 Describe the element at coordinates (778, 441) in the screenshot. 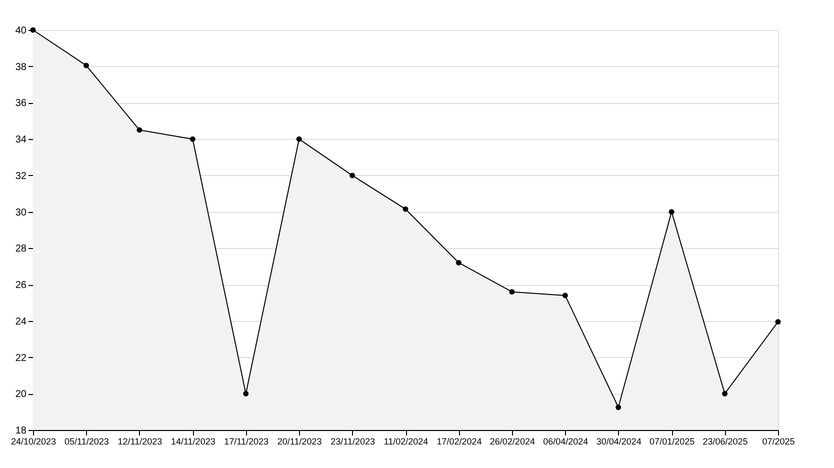

I see `x-tick-label: 07/2025` at that location.